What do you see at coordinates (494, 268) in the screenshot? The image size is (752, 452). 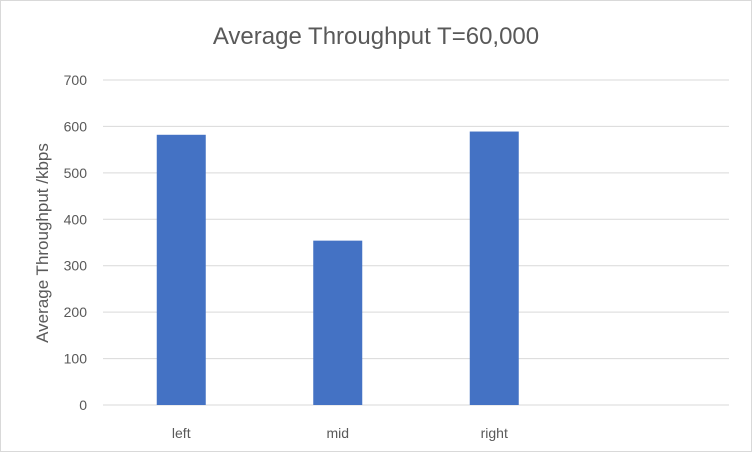 I see `bar-right` at bounding box center [494, 268].